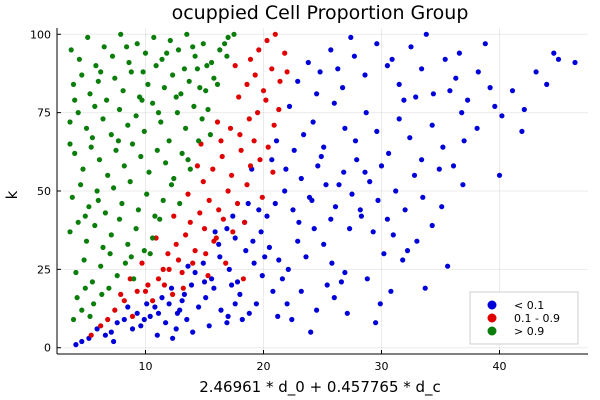 This screenshot has width=600, height=400. Describe the element at coordinates (44, 191) in the screenshot. I see `y-tick-label: 50` at that location.